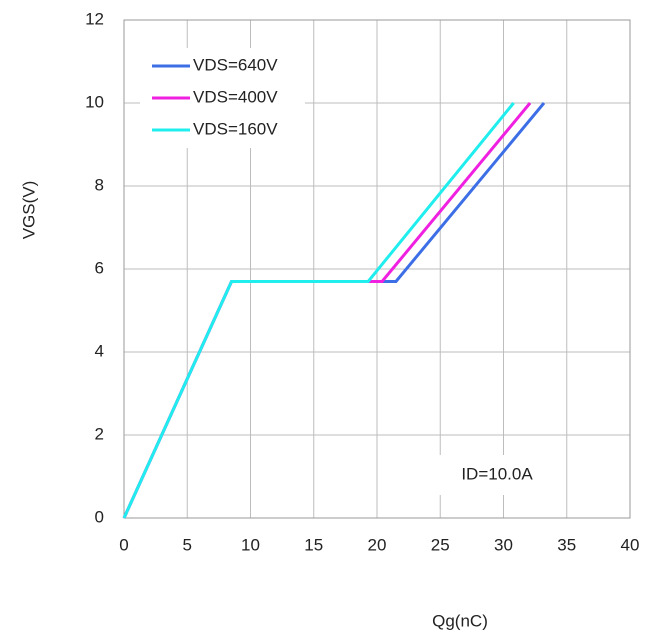 This screenshot has width=664, height=639. What do you see at coordinates (28, 210) in the screenshot?
I see `y-axis-label: VGS(V)` at bounding box center [28, 210].